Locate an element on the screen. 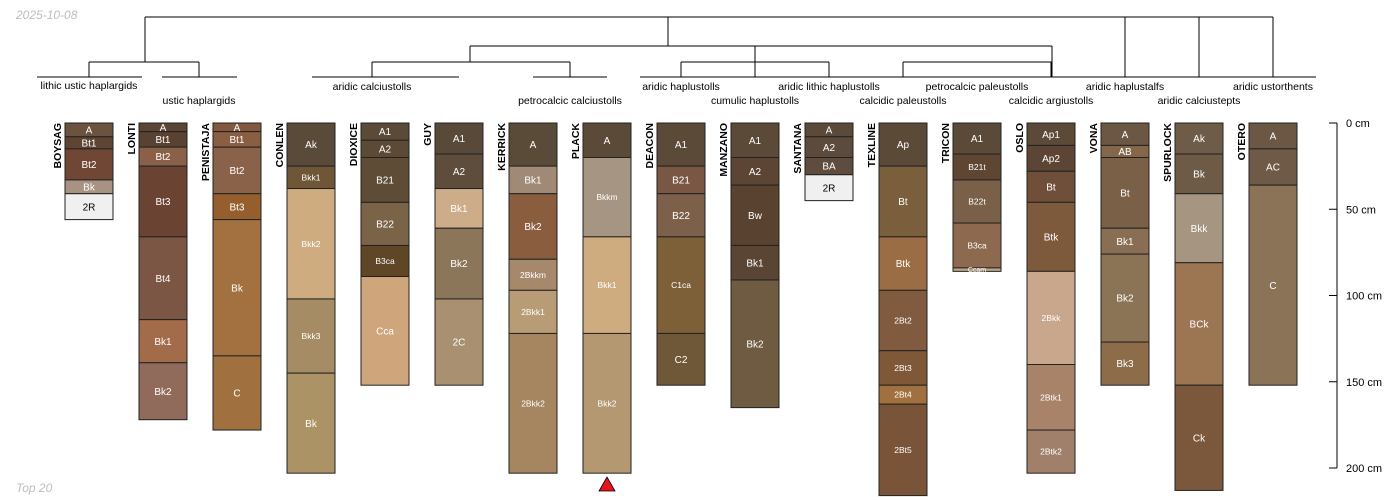 The image size is (1400, 500). dendrogram is located at coordinates (676, 47).